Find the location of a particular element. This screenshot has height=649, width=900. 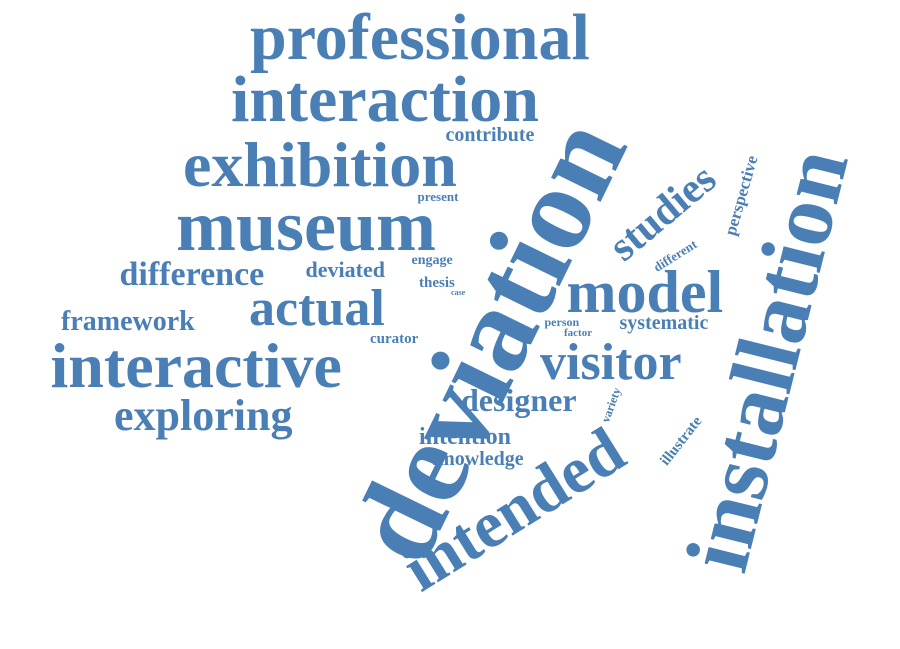

word-visitor: visitor is located at coordinates (611, 362).